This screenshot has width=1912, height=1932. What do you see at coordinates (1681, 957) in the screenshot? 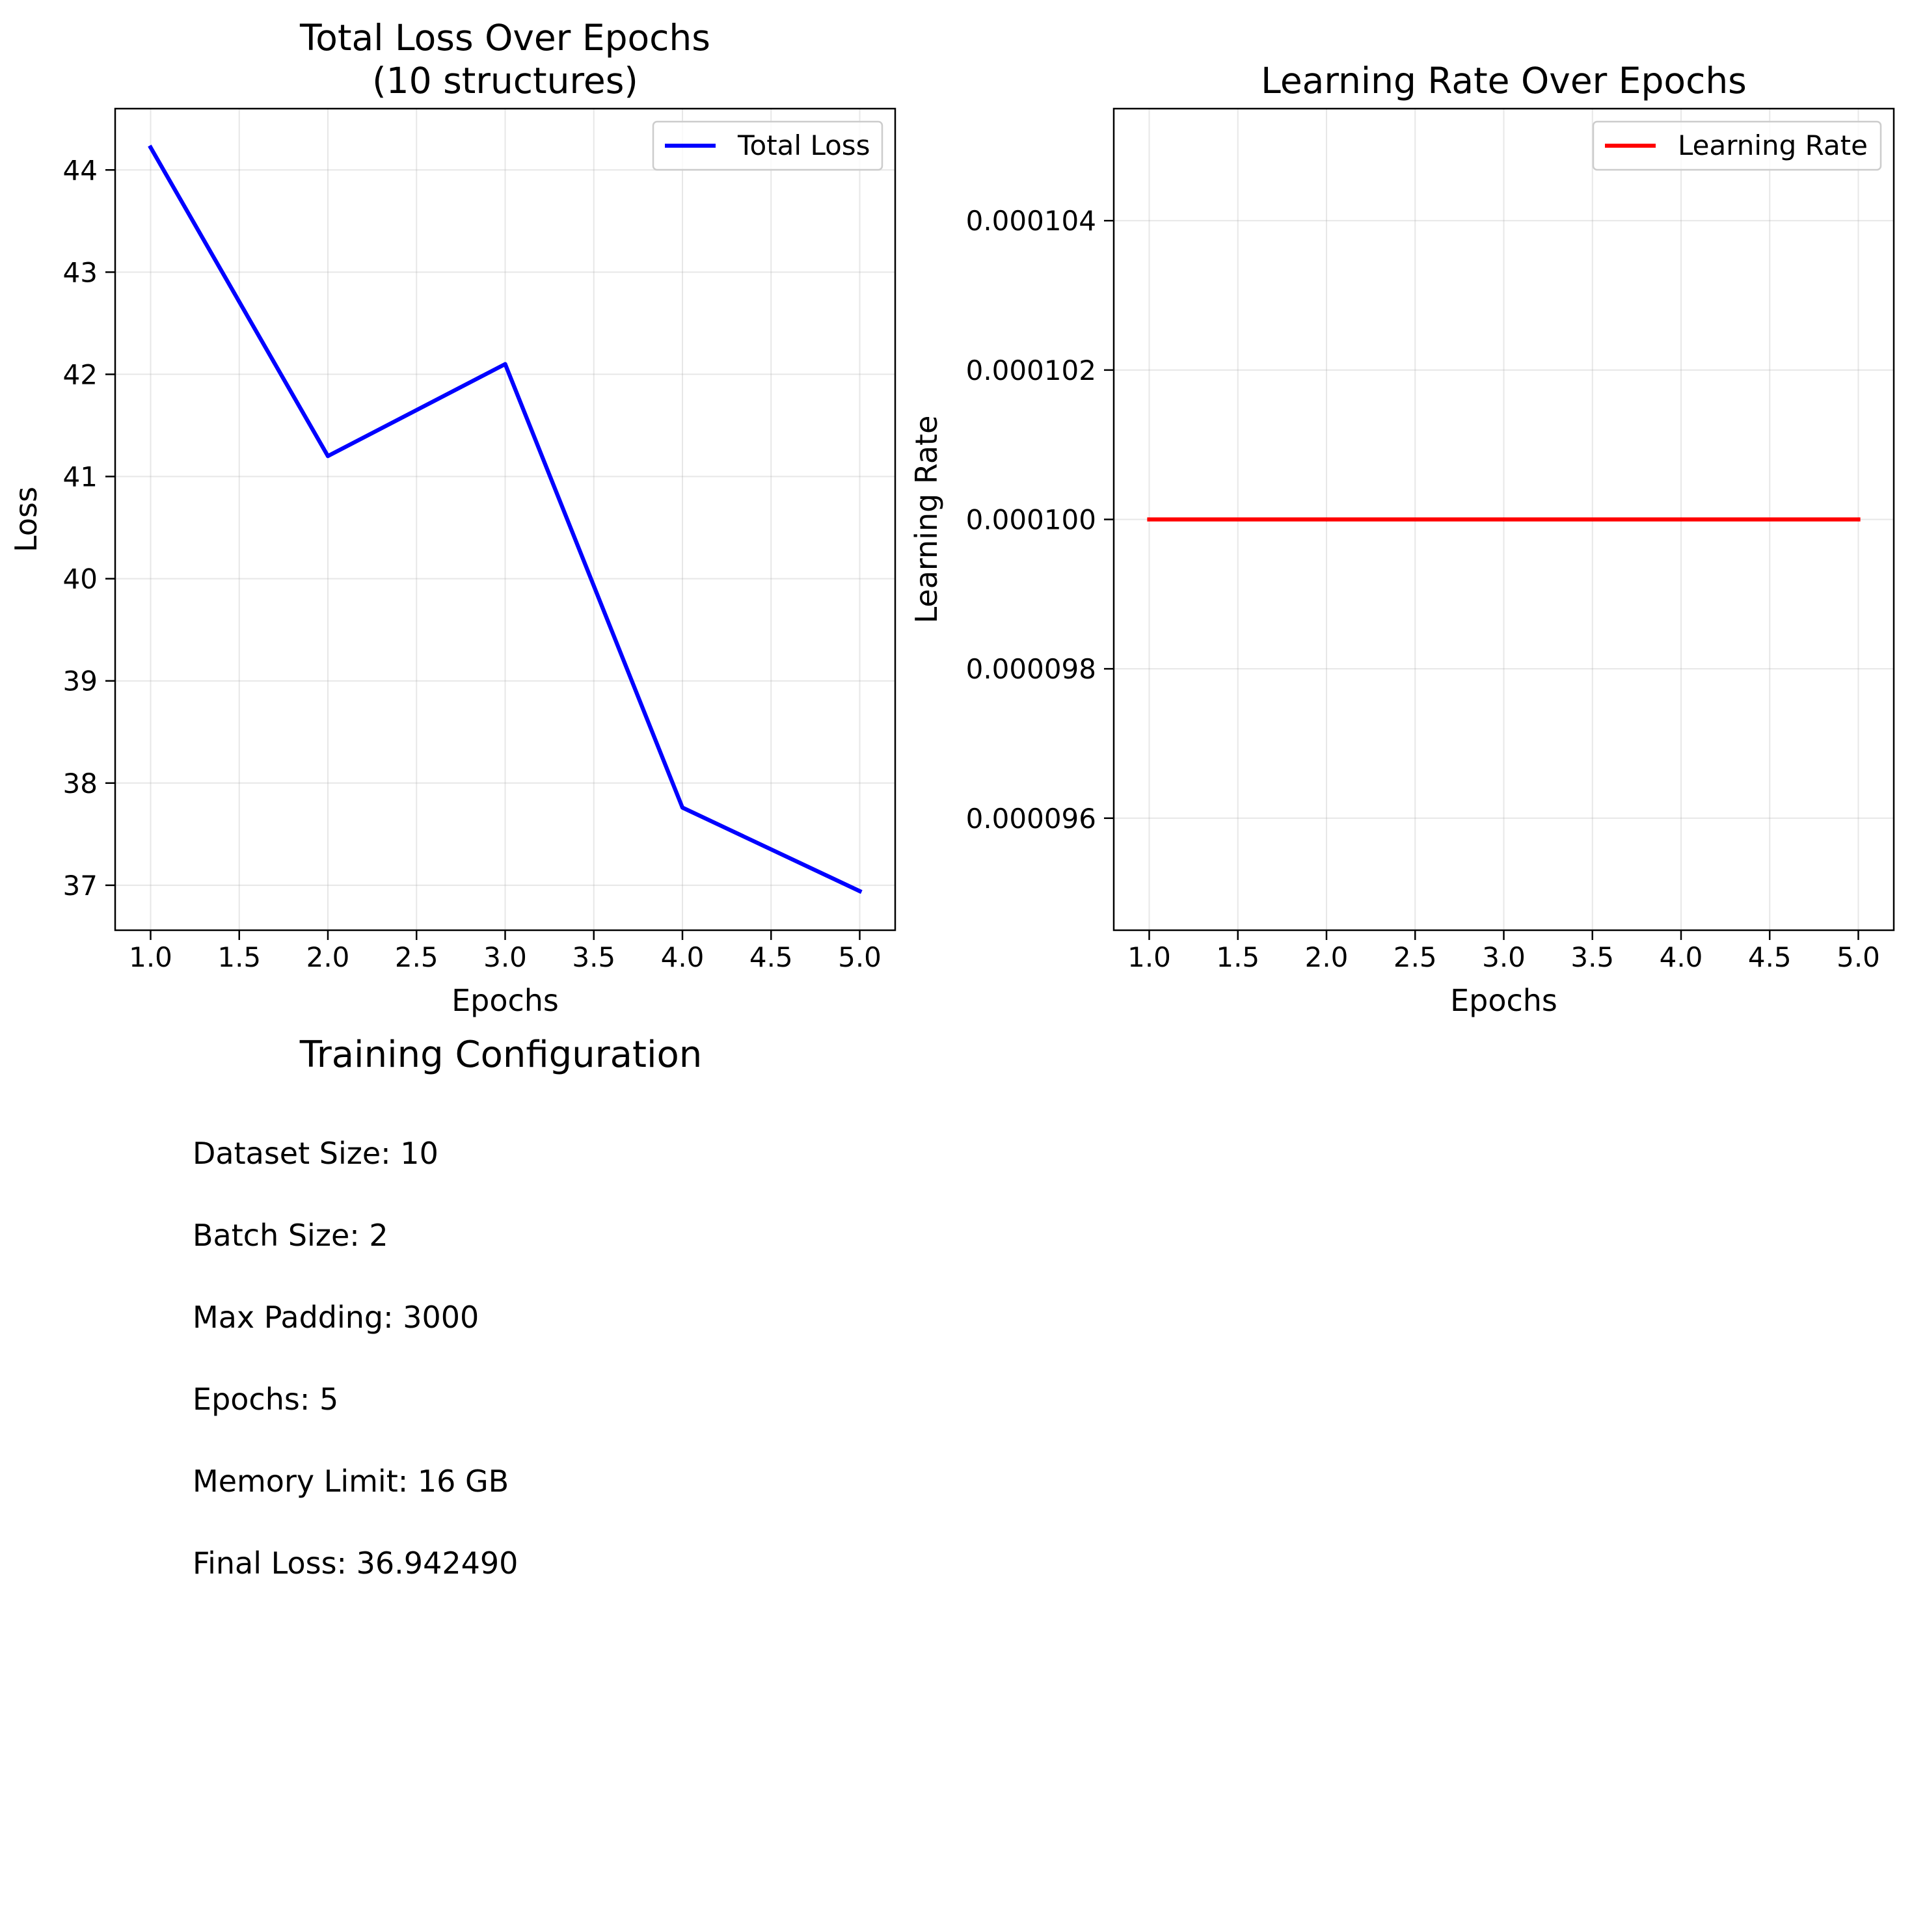
I see `lr-x-tick-label: 4.0` at bounding box center [1681, 957].